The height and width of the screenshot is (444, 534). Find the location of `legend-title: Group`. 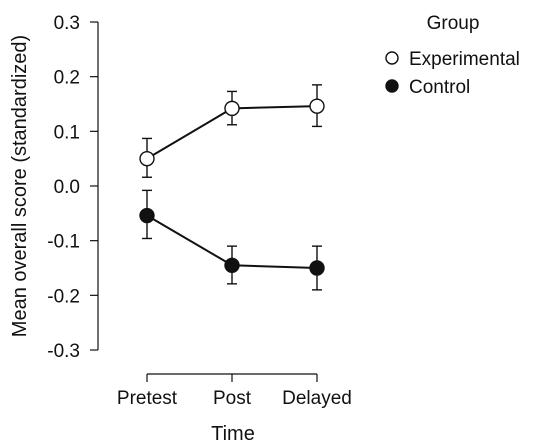

legend-title: Group is located at coordinates (453, 23).